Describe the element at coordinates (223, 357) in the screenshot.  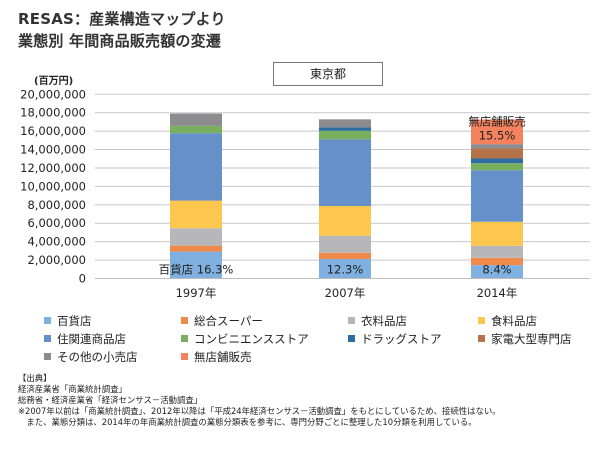
I see `legend-label: 無店舗販売` at that location.